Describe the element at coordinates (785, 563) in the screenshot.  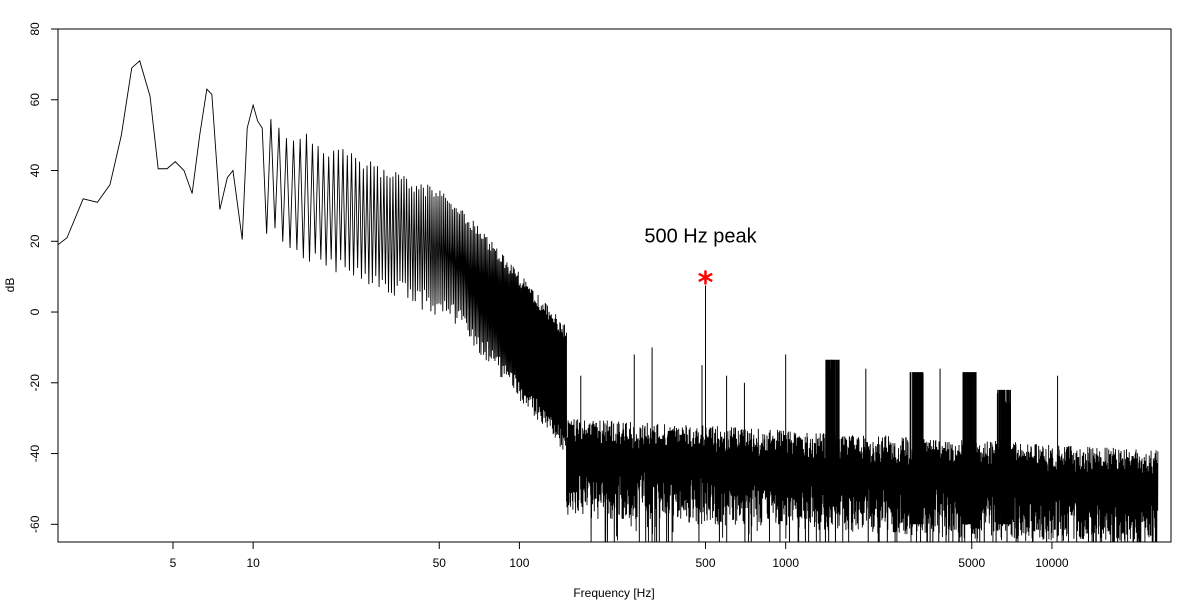
I see `x-tick-label: 1000` at that location.